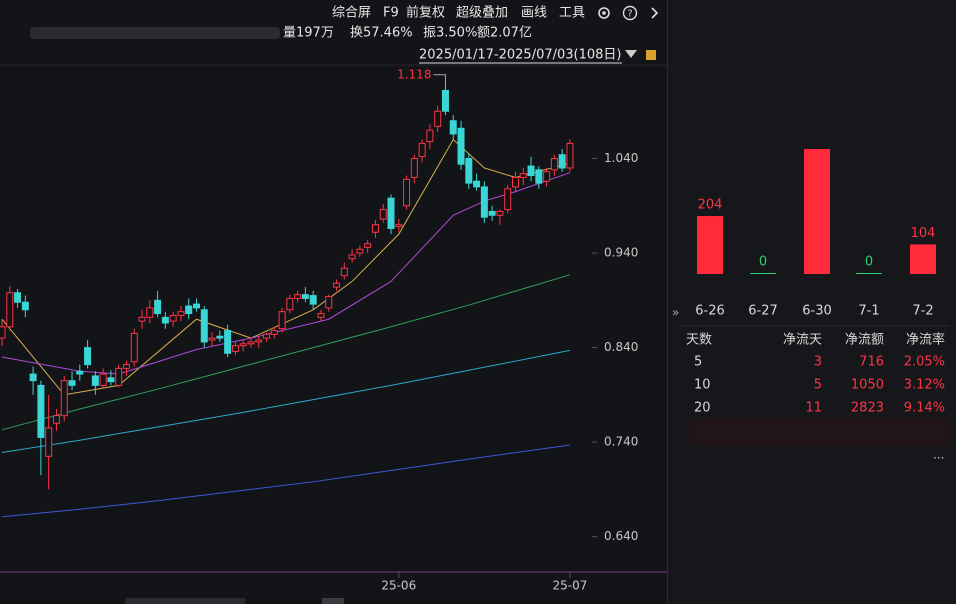  What do you see at coordinates (763, 311) in the screenshot?
I see `flow-category: 6-27` at bounding box center [763, 311].